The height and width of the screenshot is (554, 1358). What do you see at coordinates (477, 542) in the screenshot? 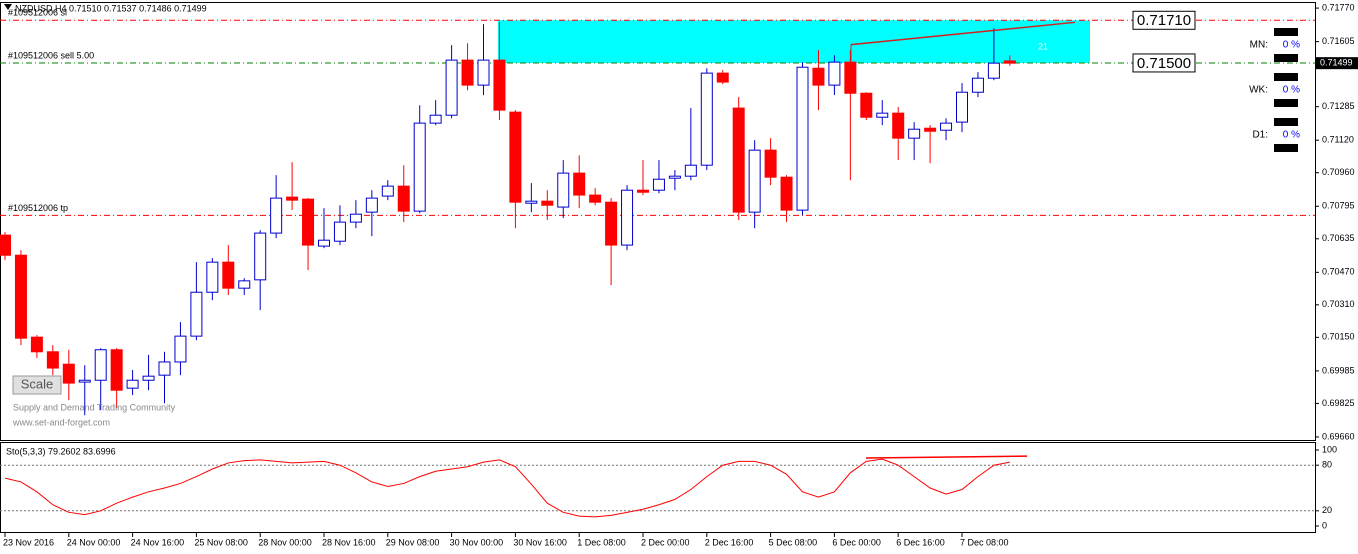
I see `x-tick-label: 30 Nov 00:00` at bounding box center [477, 542].